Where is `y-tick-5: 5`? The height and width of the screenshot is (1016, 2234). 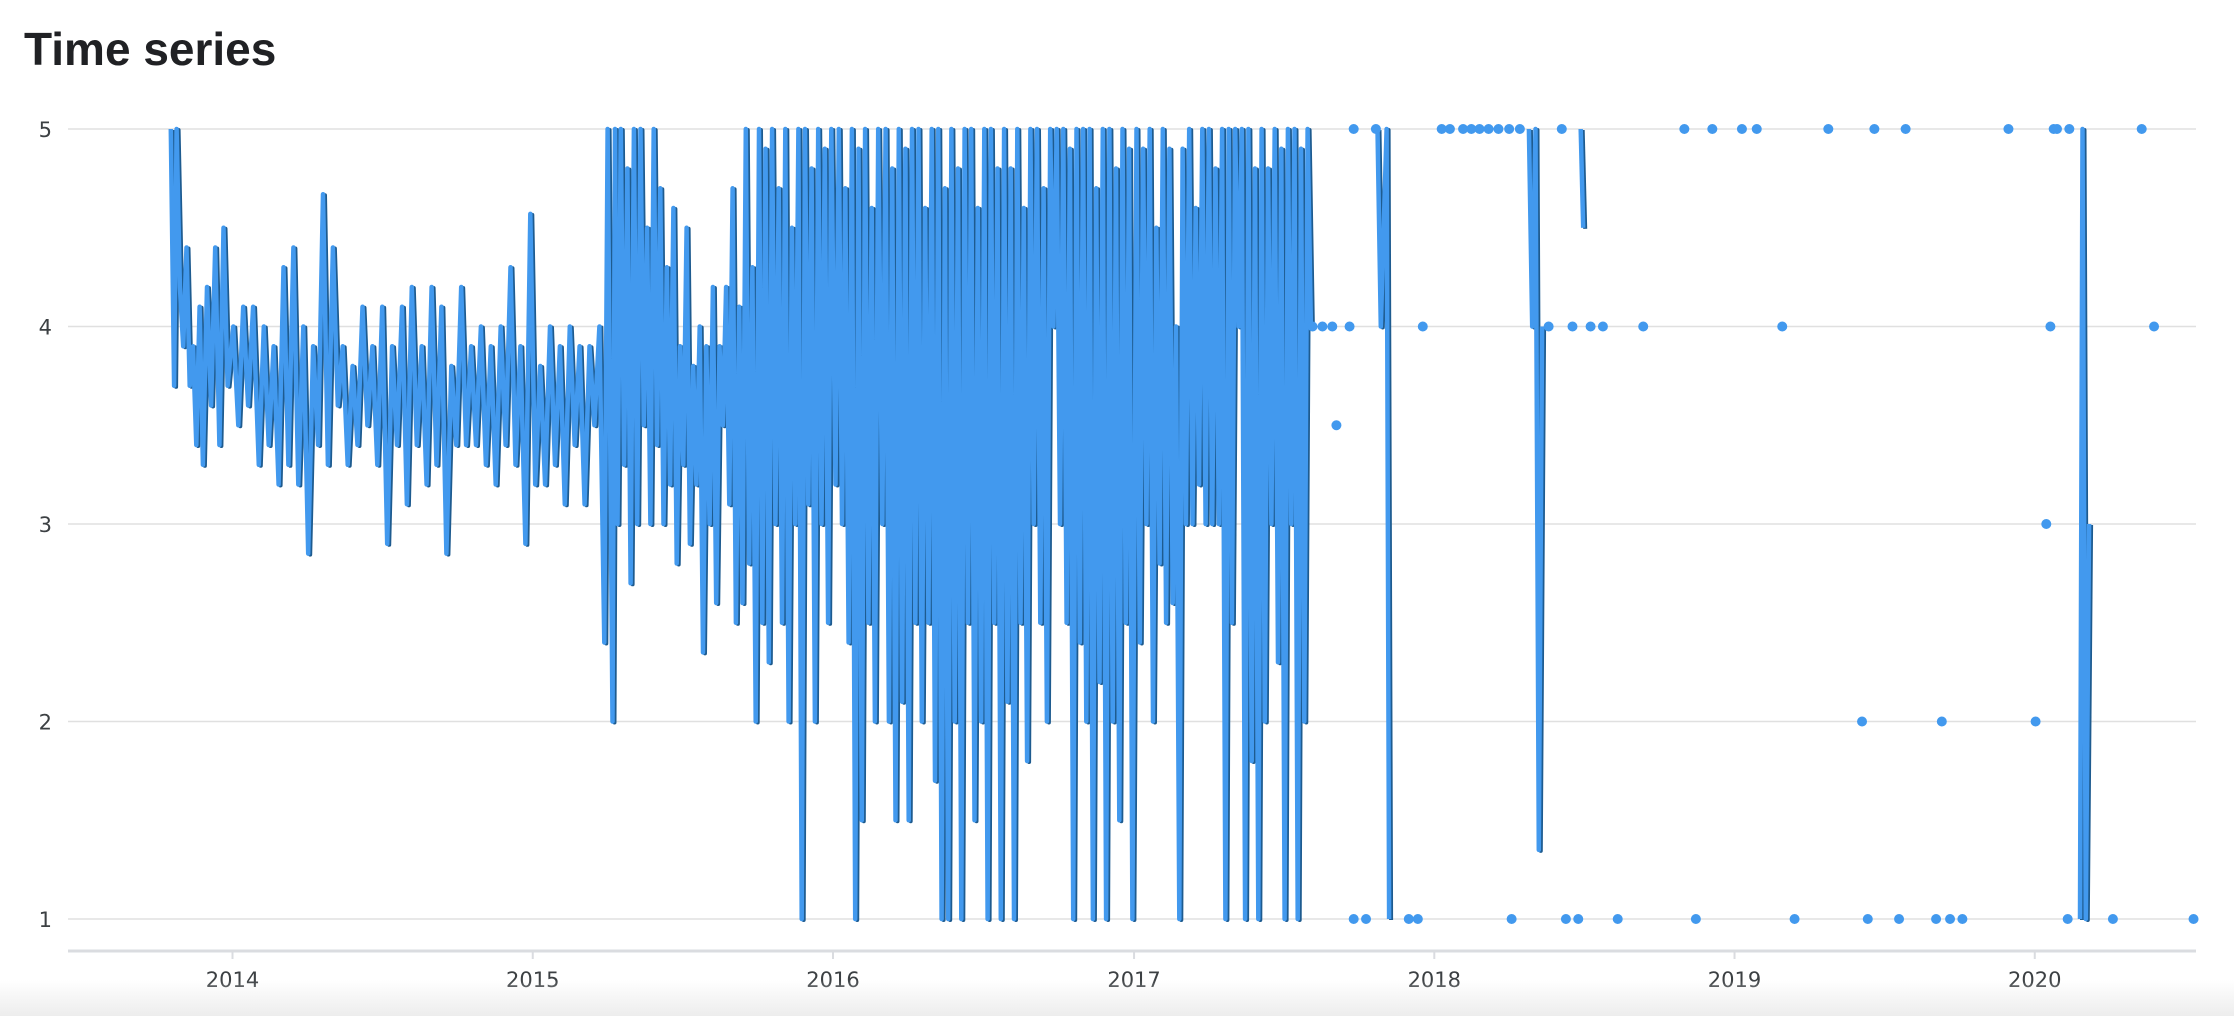 y-tick-5: 5 is located at coordinates (45, 130).